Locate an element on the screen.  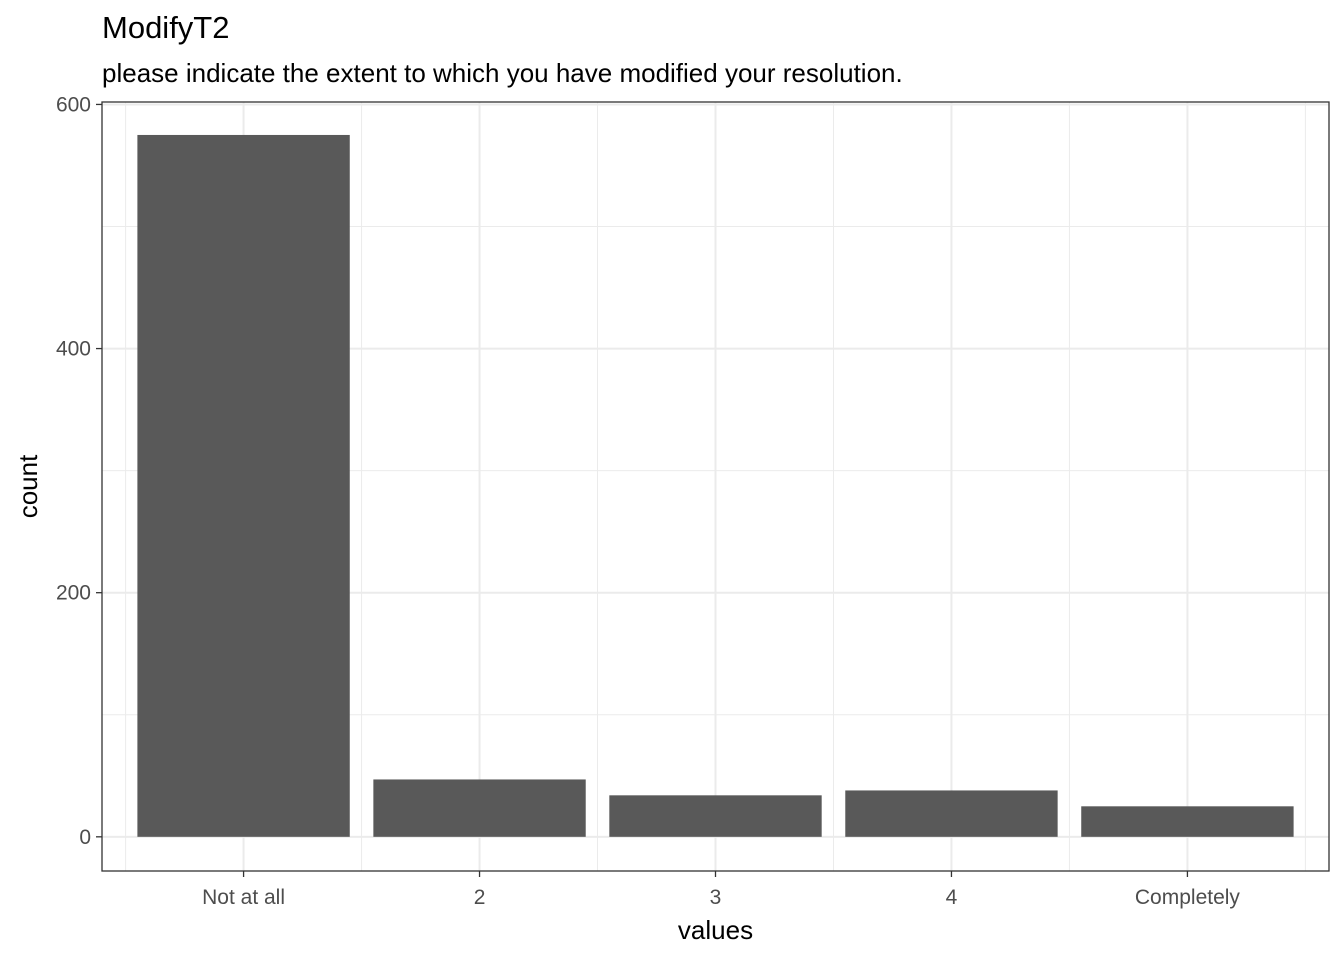
y-axis: 0 200 400 600 is located at coordinates (79, 471).